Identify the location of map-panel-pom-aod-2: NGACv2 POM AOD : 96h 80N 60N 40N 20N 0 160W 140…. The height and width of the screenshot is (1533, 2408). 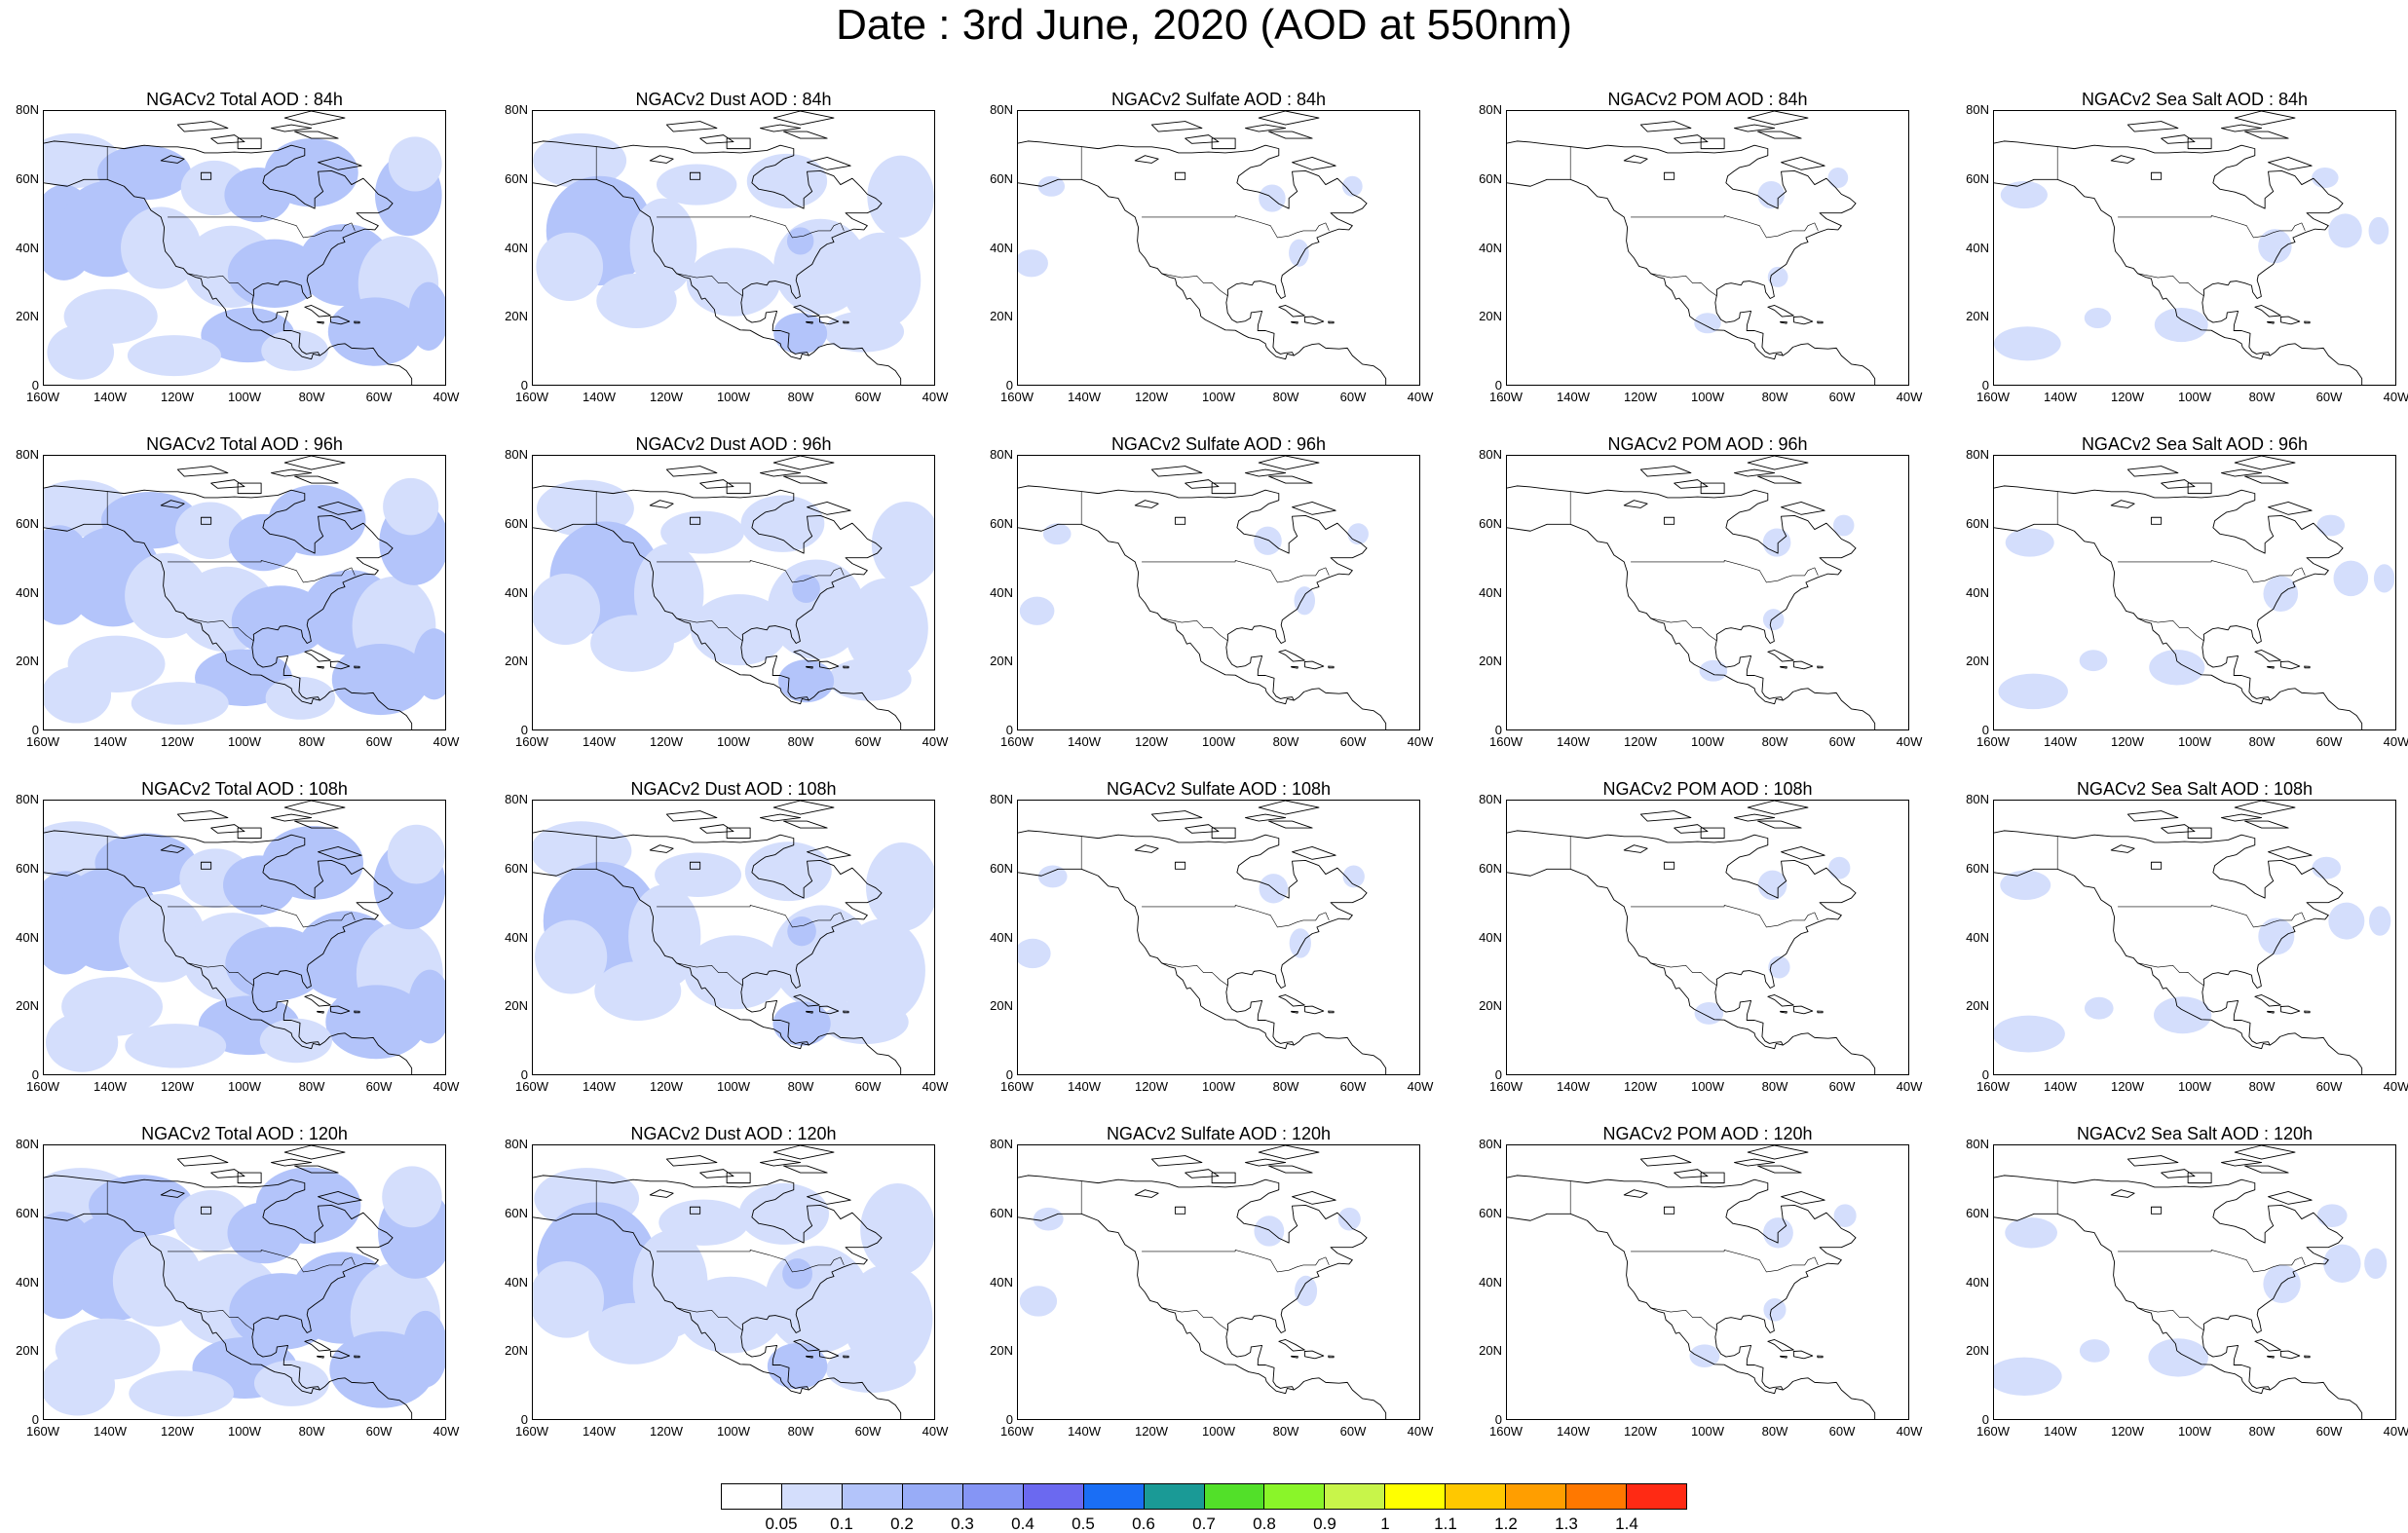
(1692, 592).